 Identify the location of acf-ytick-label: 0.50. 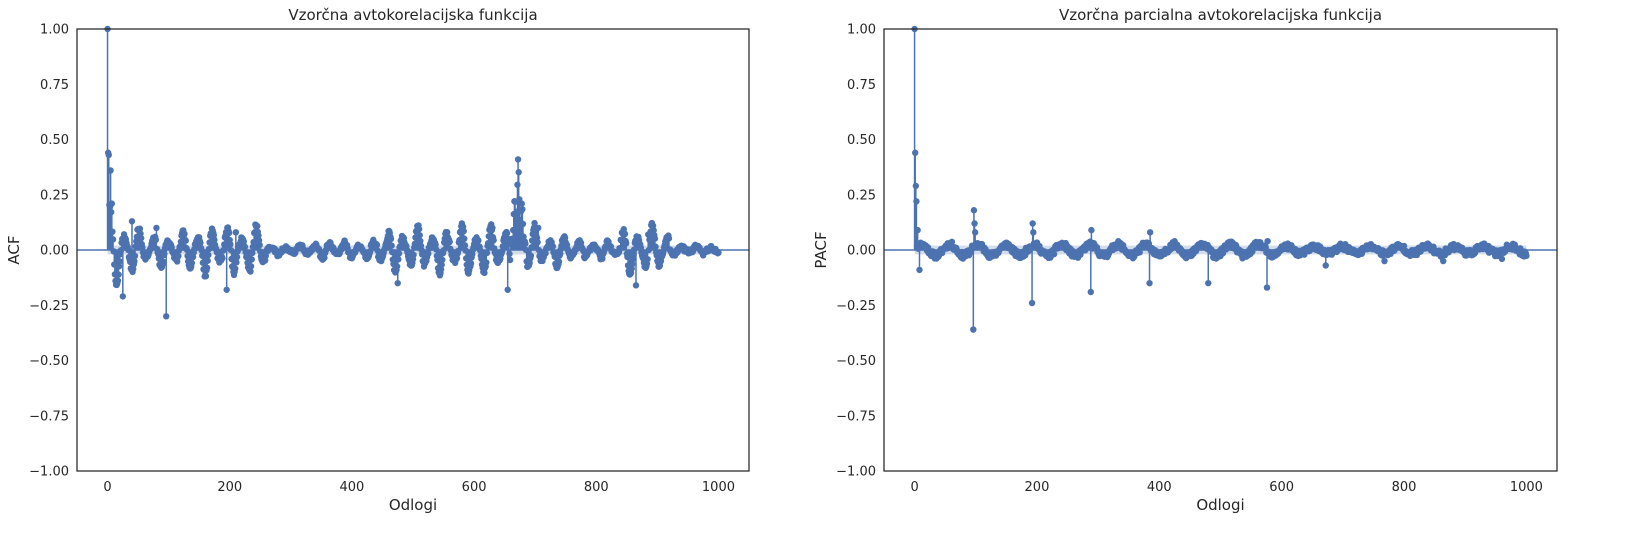
(54, 140).